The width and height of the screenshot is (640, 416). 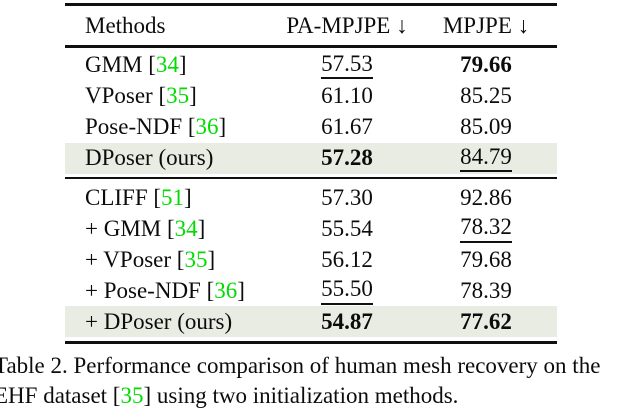 I want to click on method-label: CLIFF [, so click(x=123, y=197).